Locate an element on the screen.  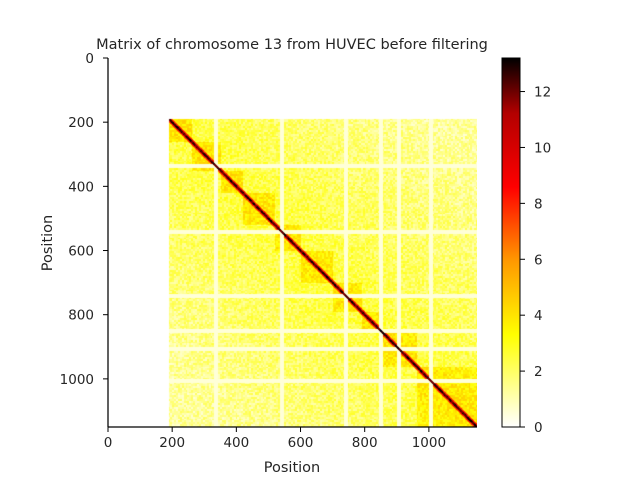
y-axis-label: Position is located at coordinates (48, 243).